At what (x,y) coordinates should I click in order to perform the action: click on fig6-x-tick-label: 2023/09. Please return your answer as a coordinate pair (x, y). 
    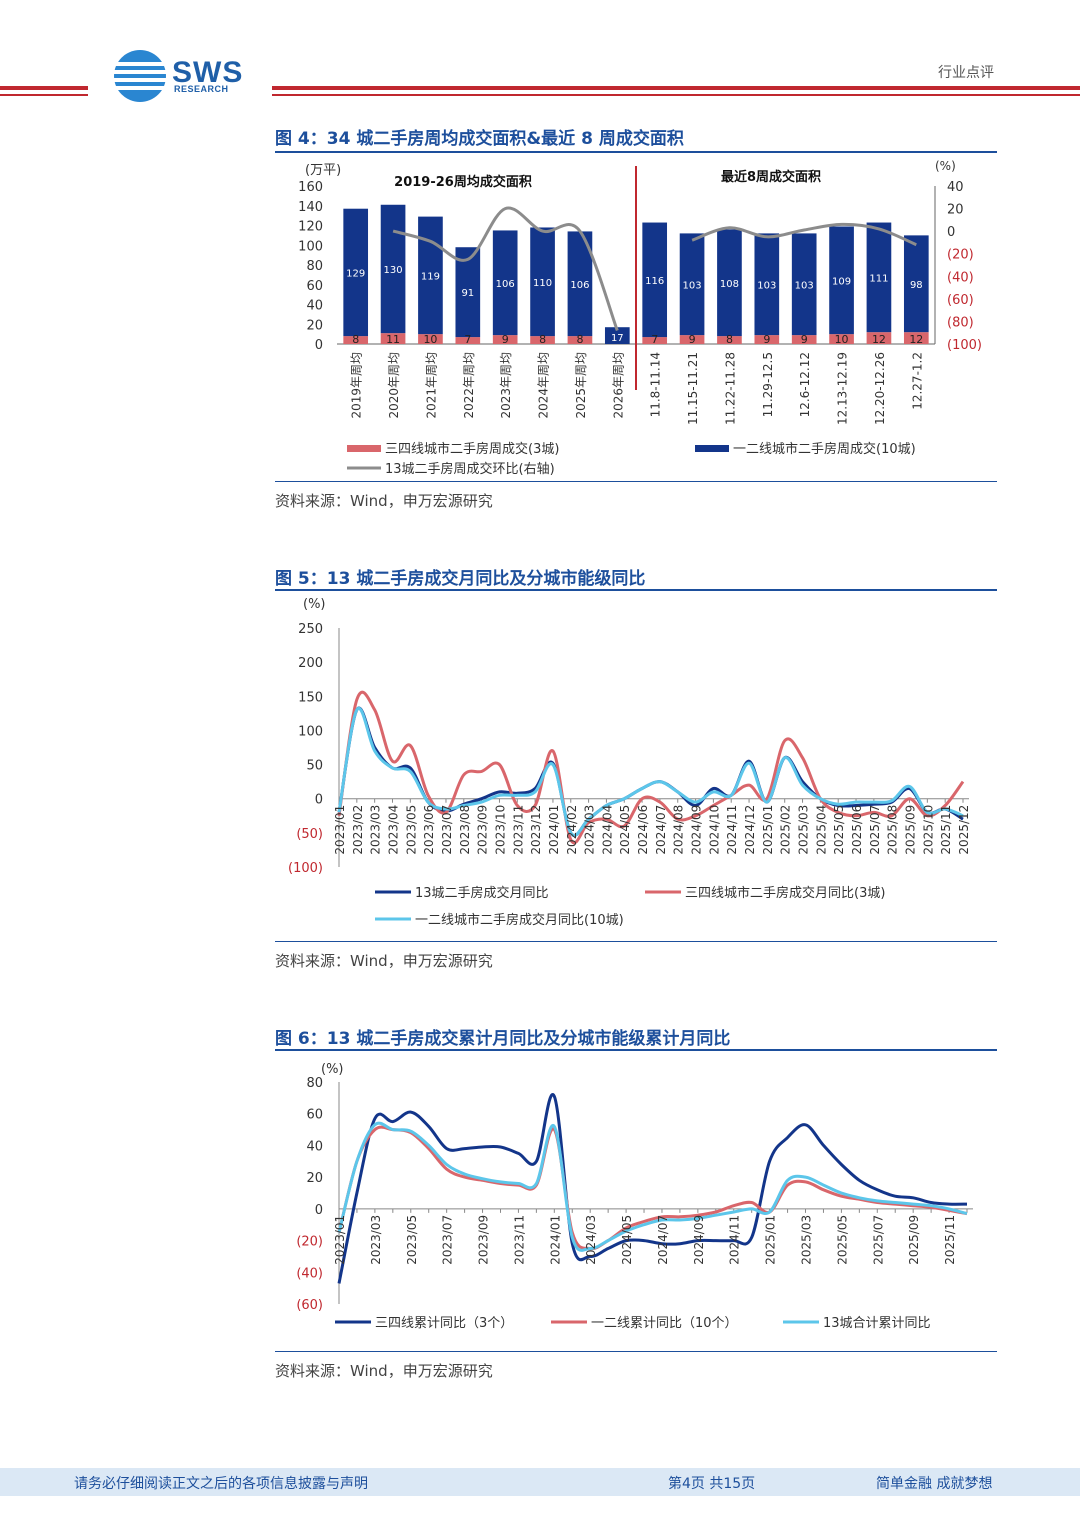
    Looking at the image, I should click on (484, 1240).